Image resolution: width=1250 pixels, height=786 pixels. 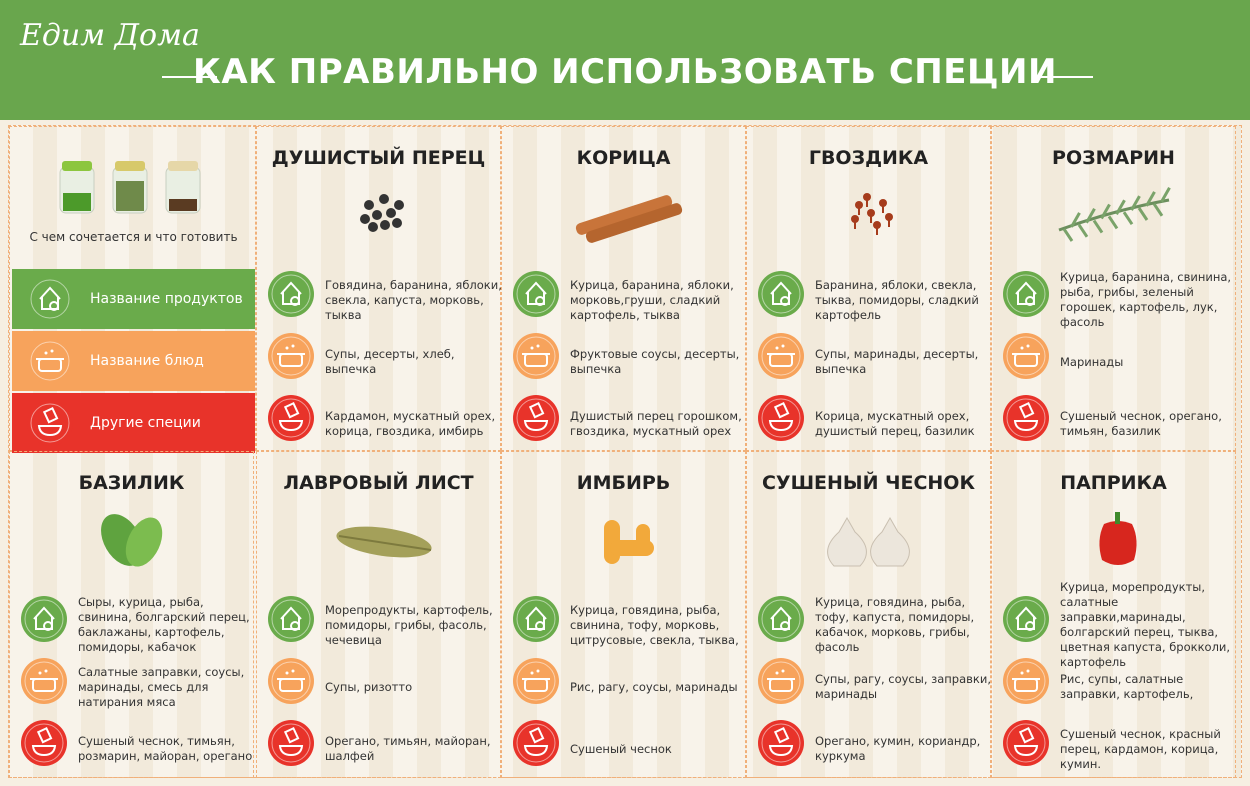 I want to click on pairing-row: Маринады, so click(x=1118, y=362).